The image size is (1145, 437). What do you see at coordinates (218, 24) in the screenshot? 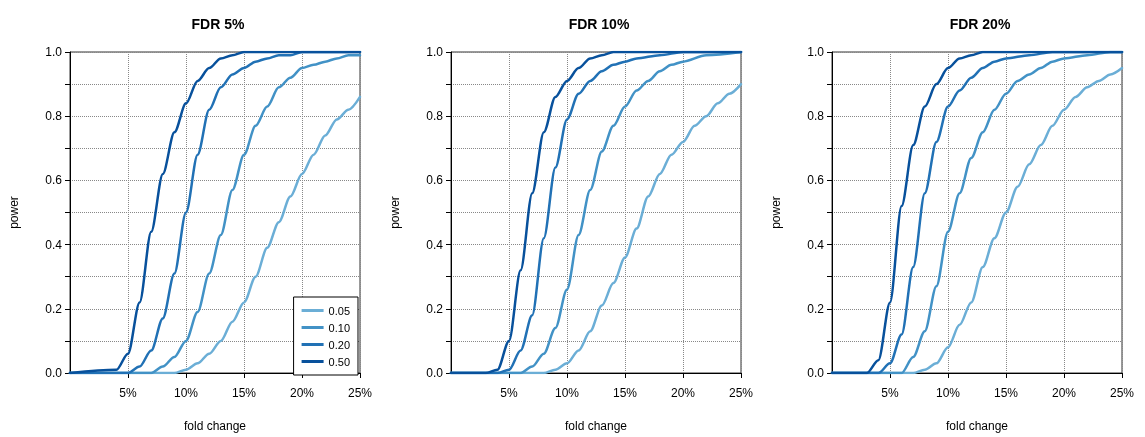
I see `chart-title: FDR 5%` at bounding box center [218, 24].